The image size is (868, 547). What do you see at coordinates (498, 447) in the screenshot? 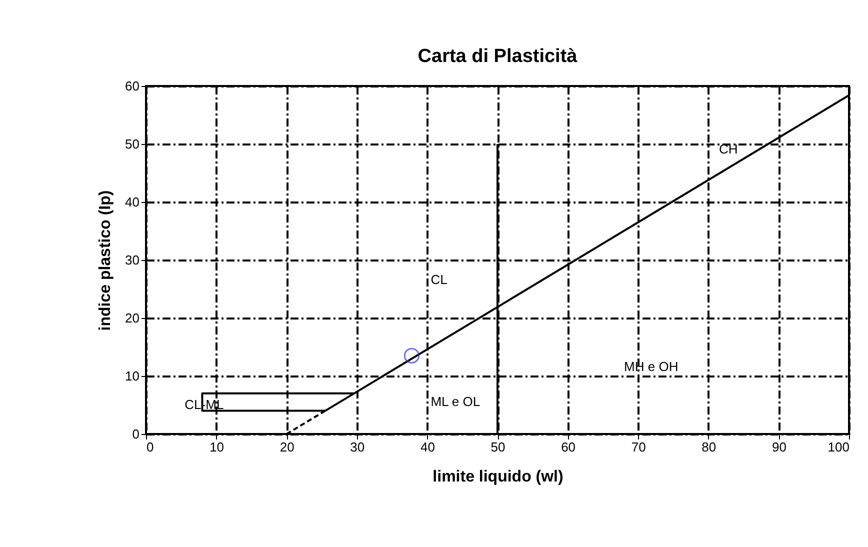
I see `x-tick-label: 50` at bounding box center [498, 447].